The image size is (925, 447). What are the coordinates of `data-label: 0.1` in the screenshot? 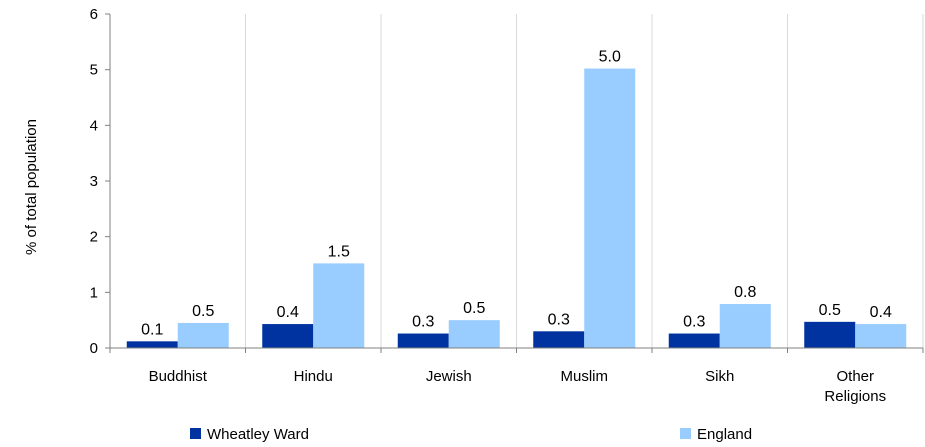 It's located at (152, 329).